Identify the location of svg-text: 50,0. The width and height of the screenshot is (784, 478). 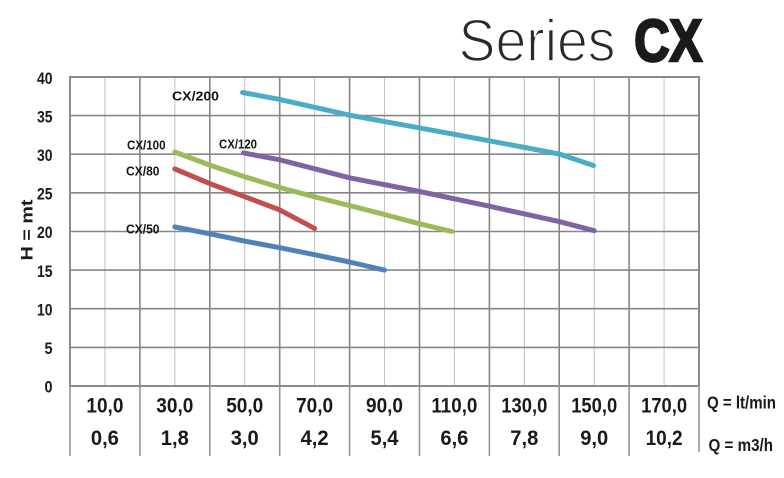
(244, 406).